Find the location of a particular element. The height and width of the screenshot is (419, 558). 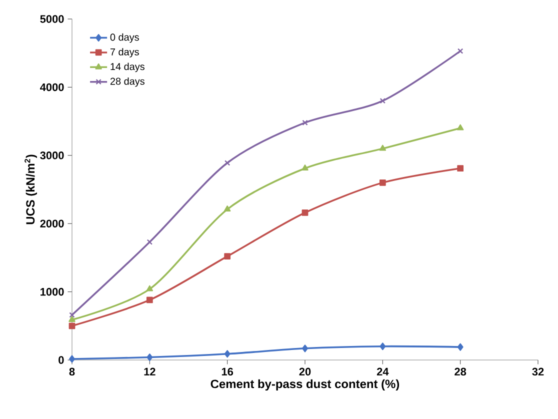

legend-label: 28 days is located at coordinates (127, 82).